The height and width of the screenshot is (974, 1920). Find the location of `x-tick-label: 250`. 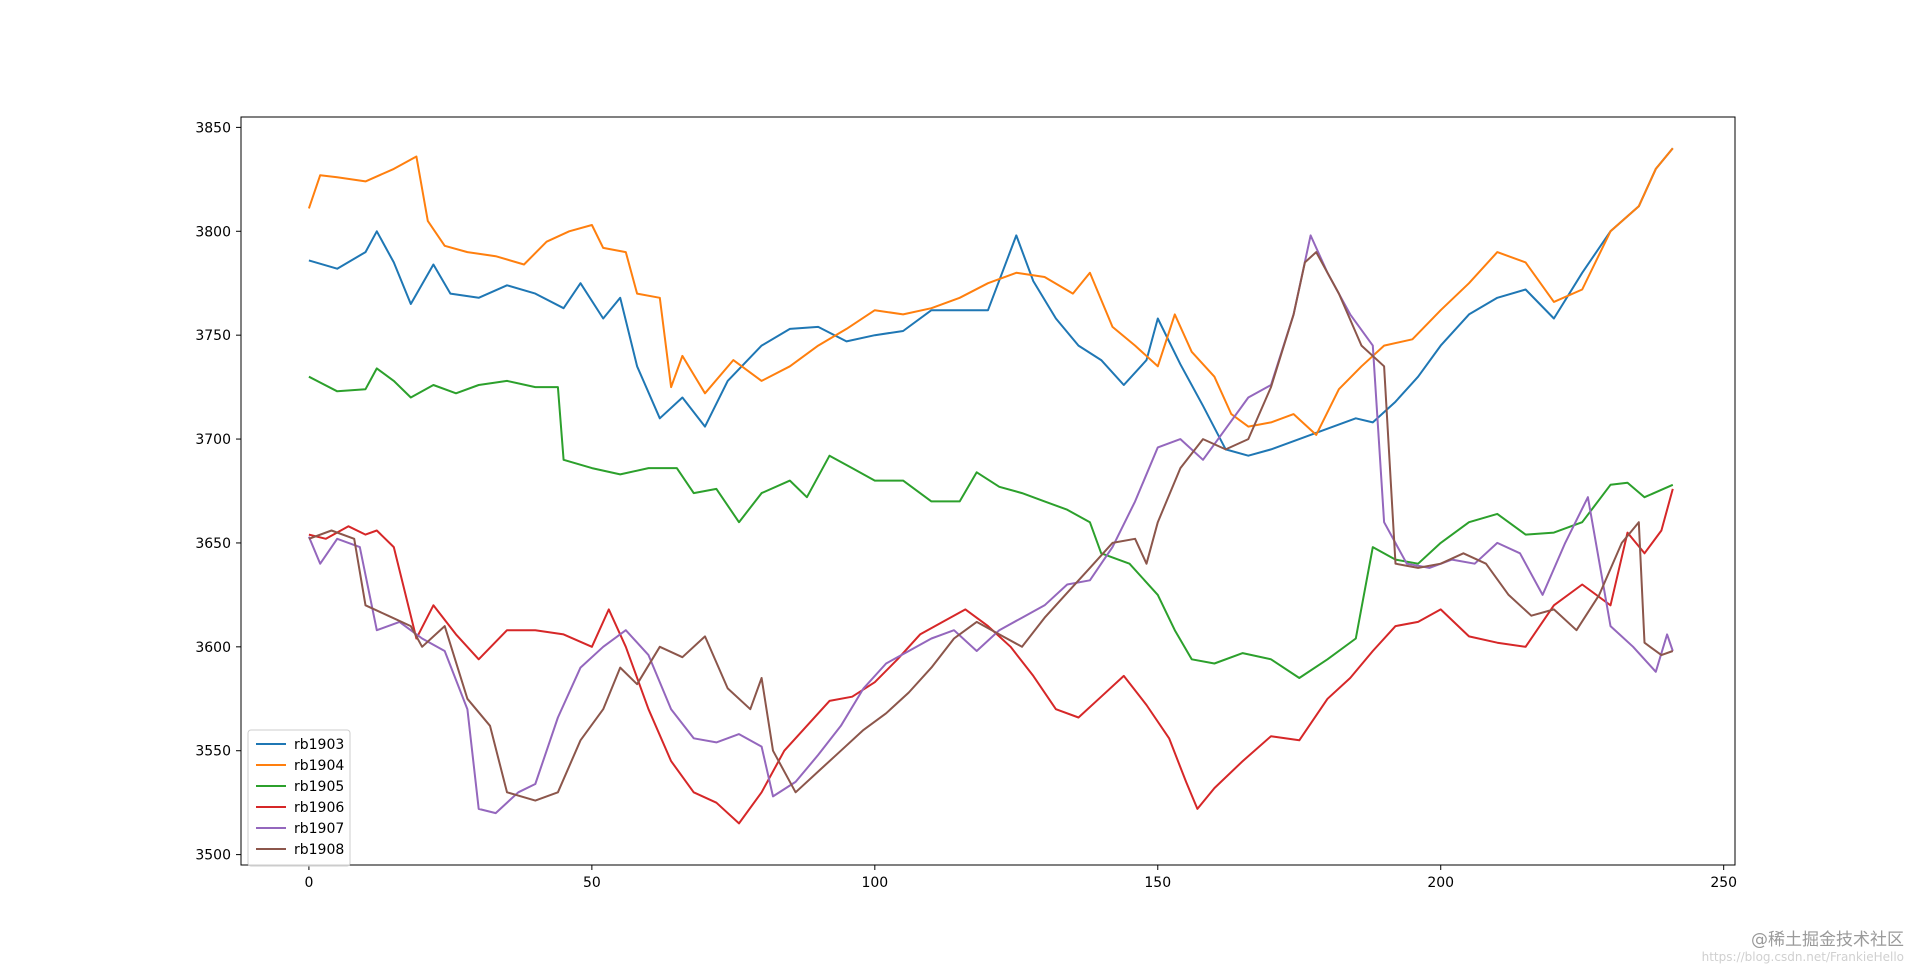

x-tick-label: 250 is located at coordinates (1723, 883).